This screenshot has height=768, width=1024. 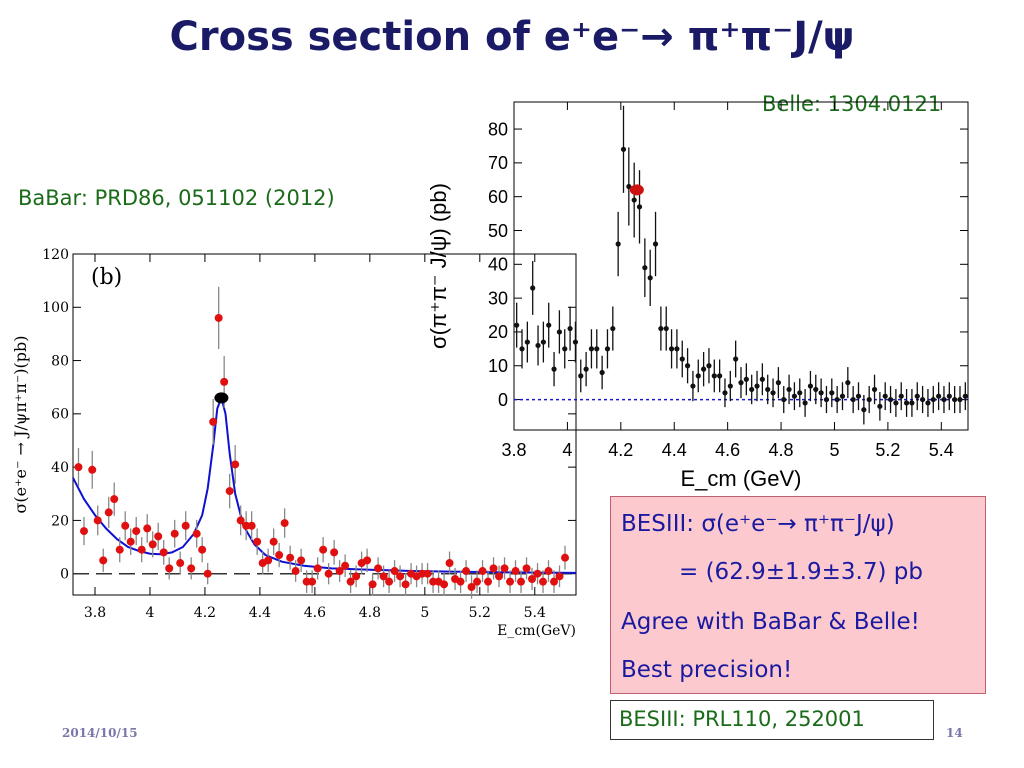 What do you see at coordinates (852, 104) in the screenshot?
I see `belle-reference: Belle: 1304.0121` at bounding box center [852, 104].